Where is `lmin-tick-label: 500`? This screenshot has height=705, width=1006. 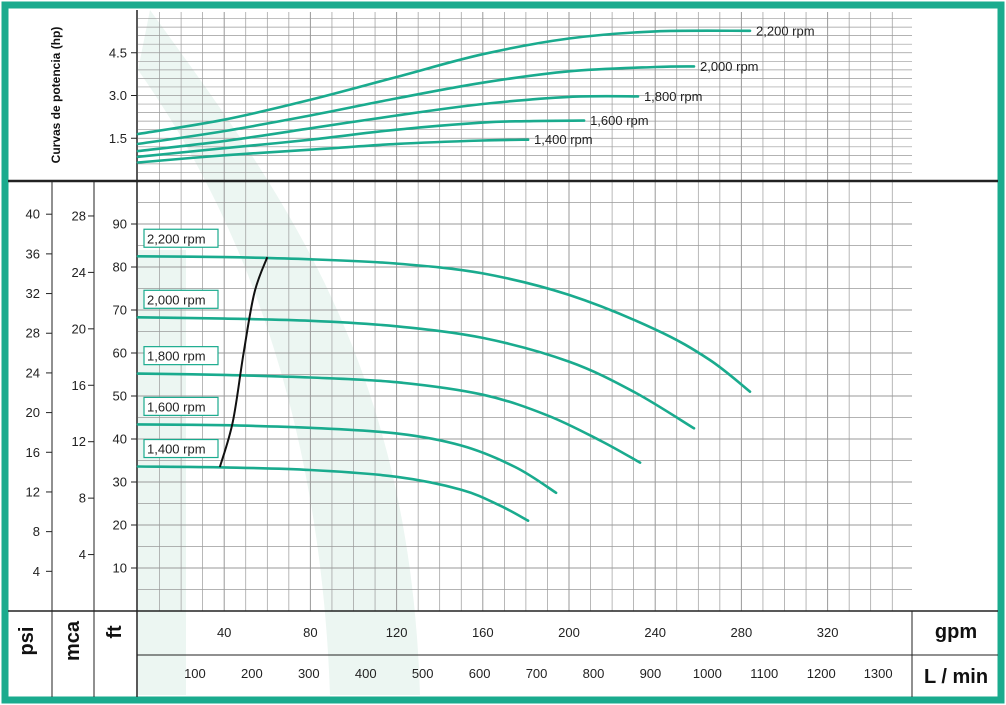 lmin-tick-label: 500 is located at coordinates (423, 673).